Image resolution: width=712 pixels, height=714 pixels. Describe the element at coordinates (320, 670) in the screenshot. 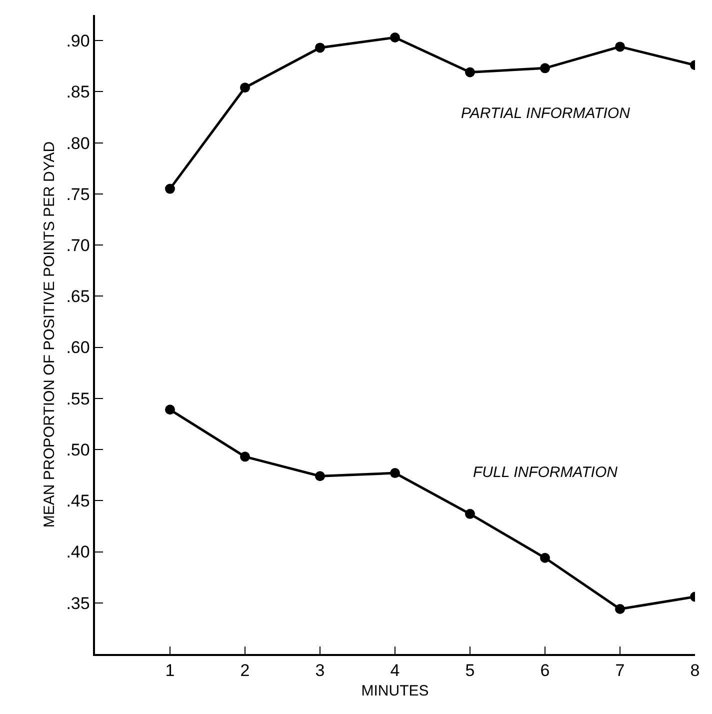

I see `x-tick-label: 3` at that location.